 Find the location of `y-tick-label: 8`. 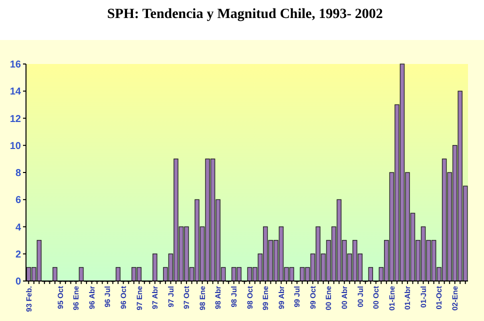

y-tick-label: 8 is located at coordinates (18, 173).